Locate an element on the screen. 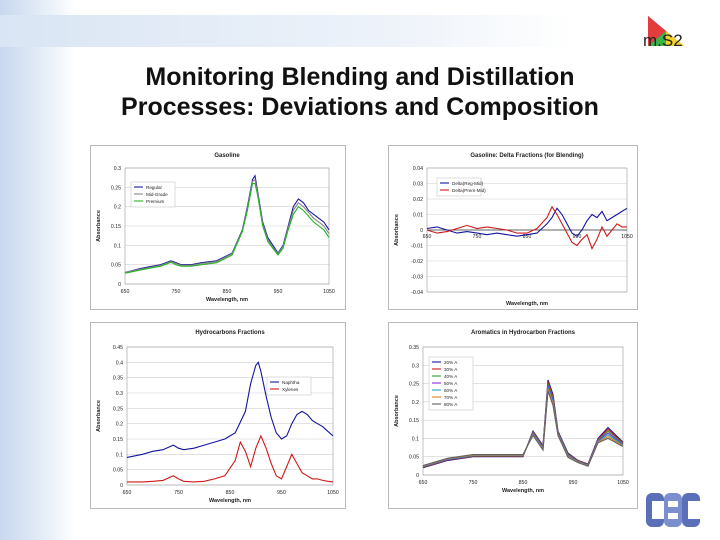 Image resolution: width=720 pixels, height=540 pixels. chart-title: Gasoline is located at coordinates (227, 156).